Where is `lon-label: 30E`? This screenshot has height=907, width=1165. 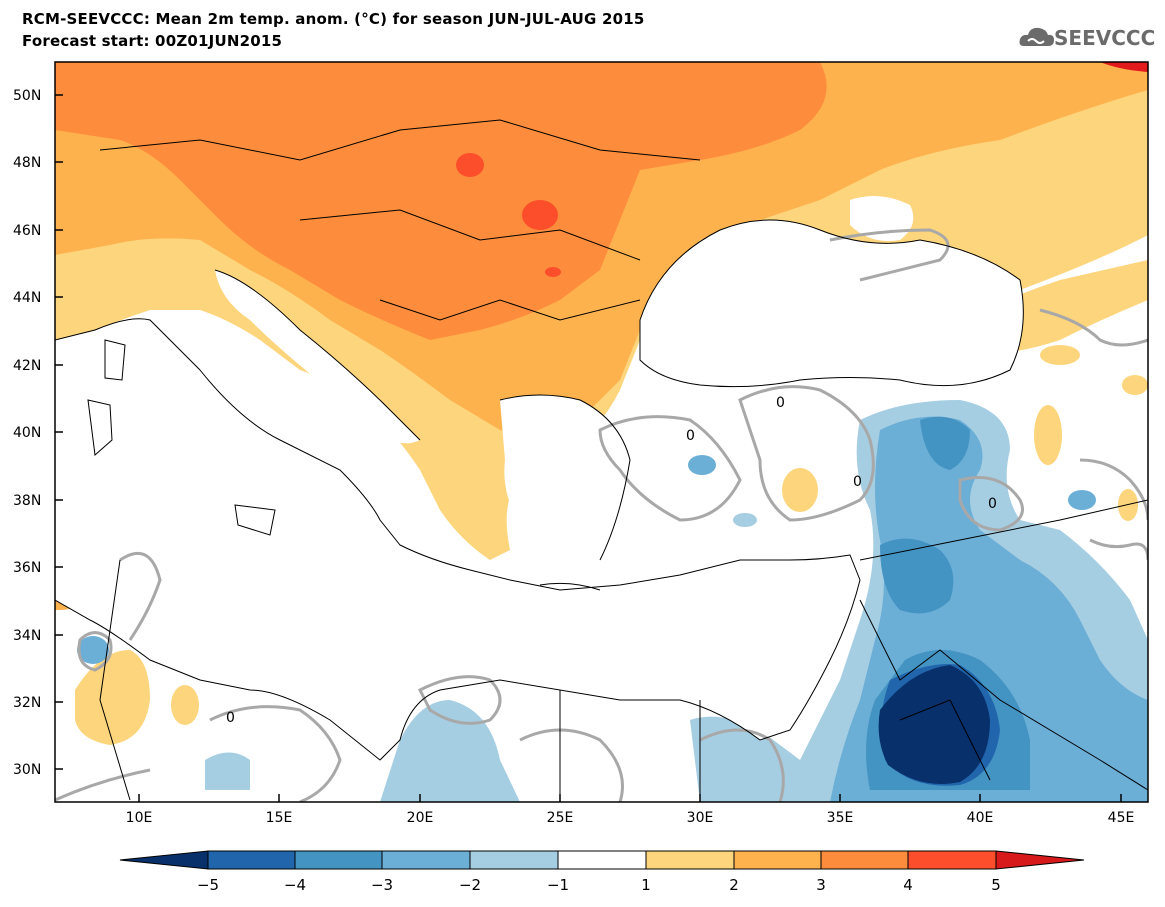 lon-label: 30E is located at coordinates (700, 818).